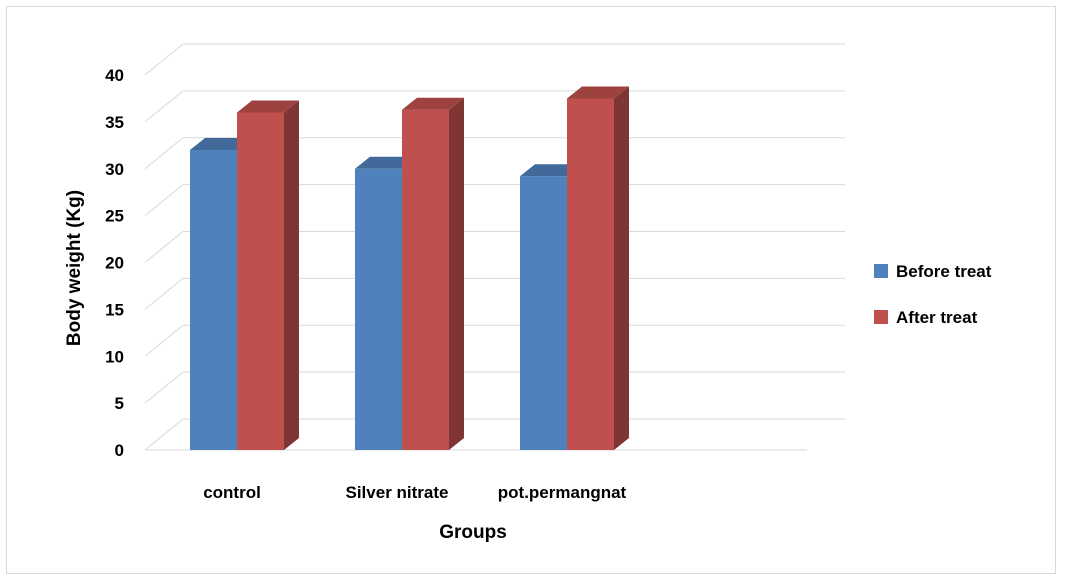  I want to click on x-category-label: pot.permangnat, so click(562, 492).